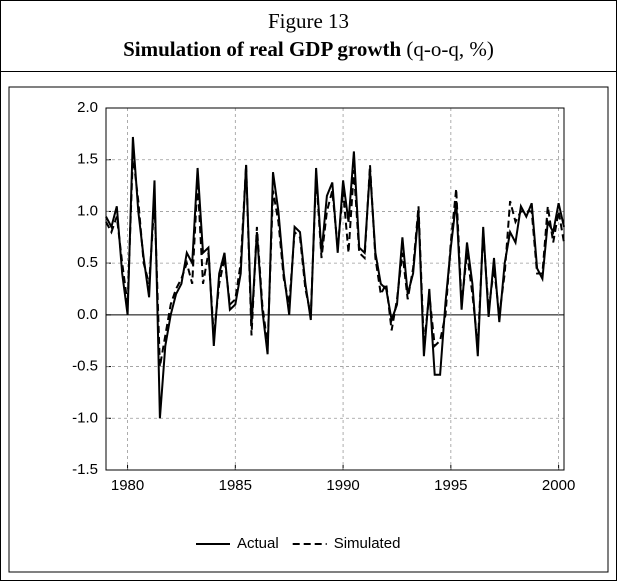 The image size is (617, 581). I want to click on y-tick-label: 1.5, so click(87, 159).